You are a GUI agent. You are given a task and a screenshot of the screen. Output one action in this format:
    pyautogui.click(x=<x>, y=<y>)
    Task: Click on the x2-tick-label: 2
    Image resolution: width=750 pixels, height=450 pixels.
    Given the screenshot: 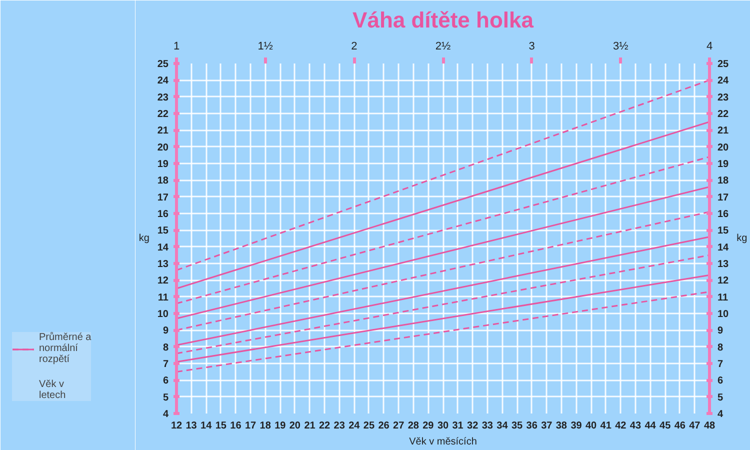 What is the action you would take?
    pyautogui.click(x=354, y=46)
    